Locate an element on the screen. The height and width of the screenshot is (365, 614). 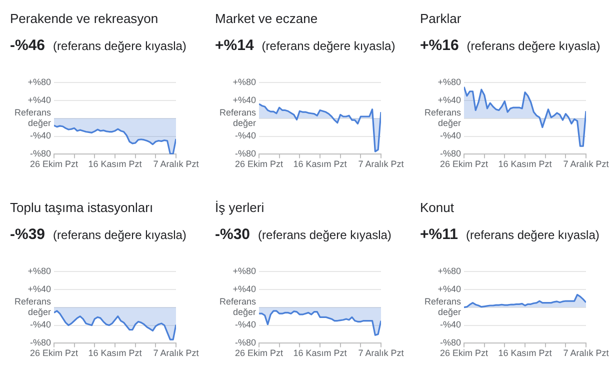
chart-title: İş yerleri is located at coordinates (239, 207).